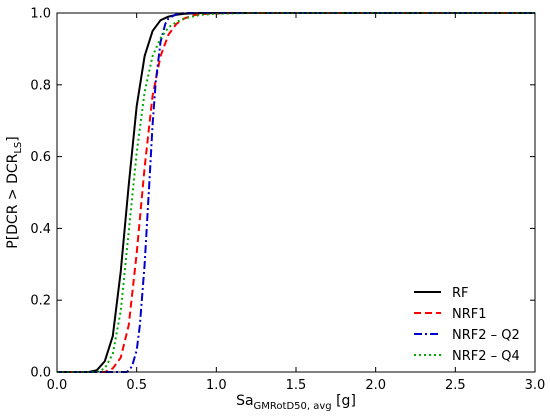 This screenshot has width=550, height=417. I want to click on y-tick-label: 0.8, so click(40, 85).